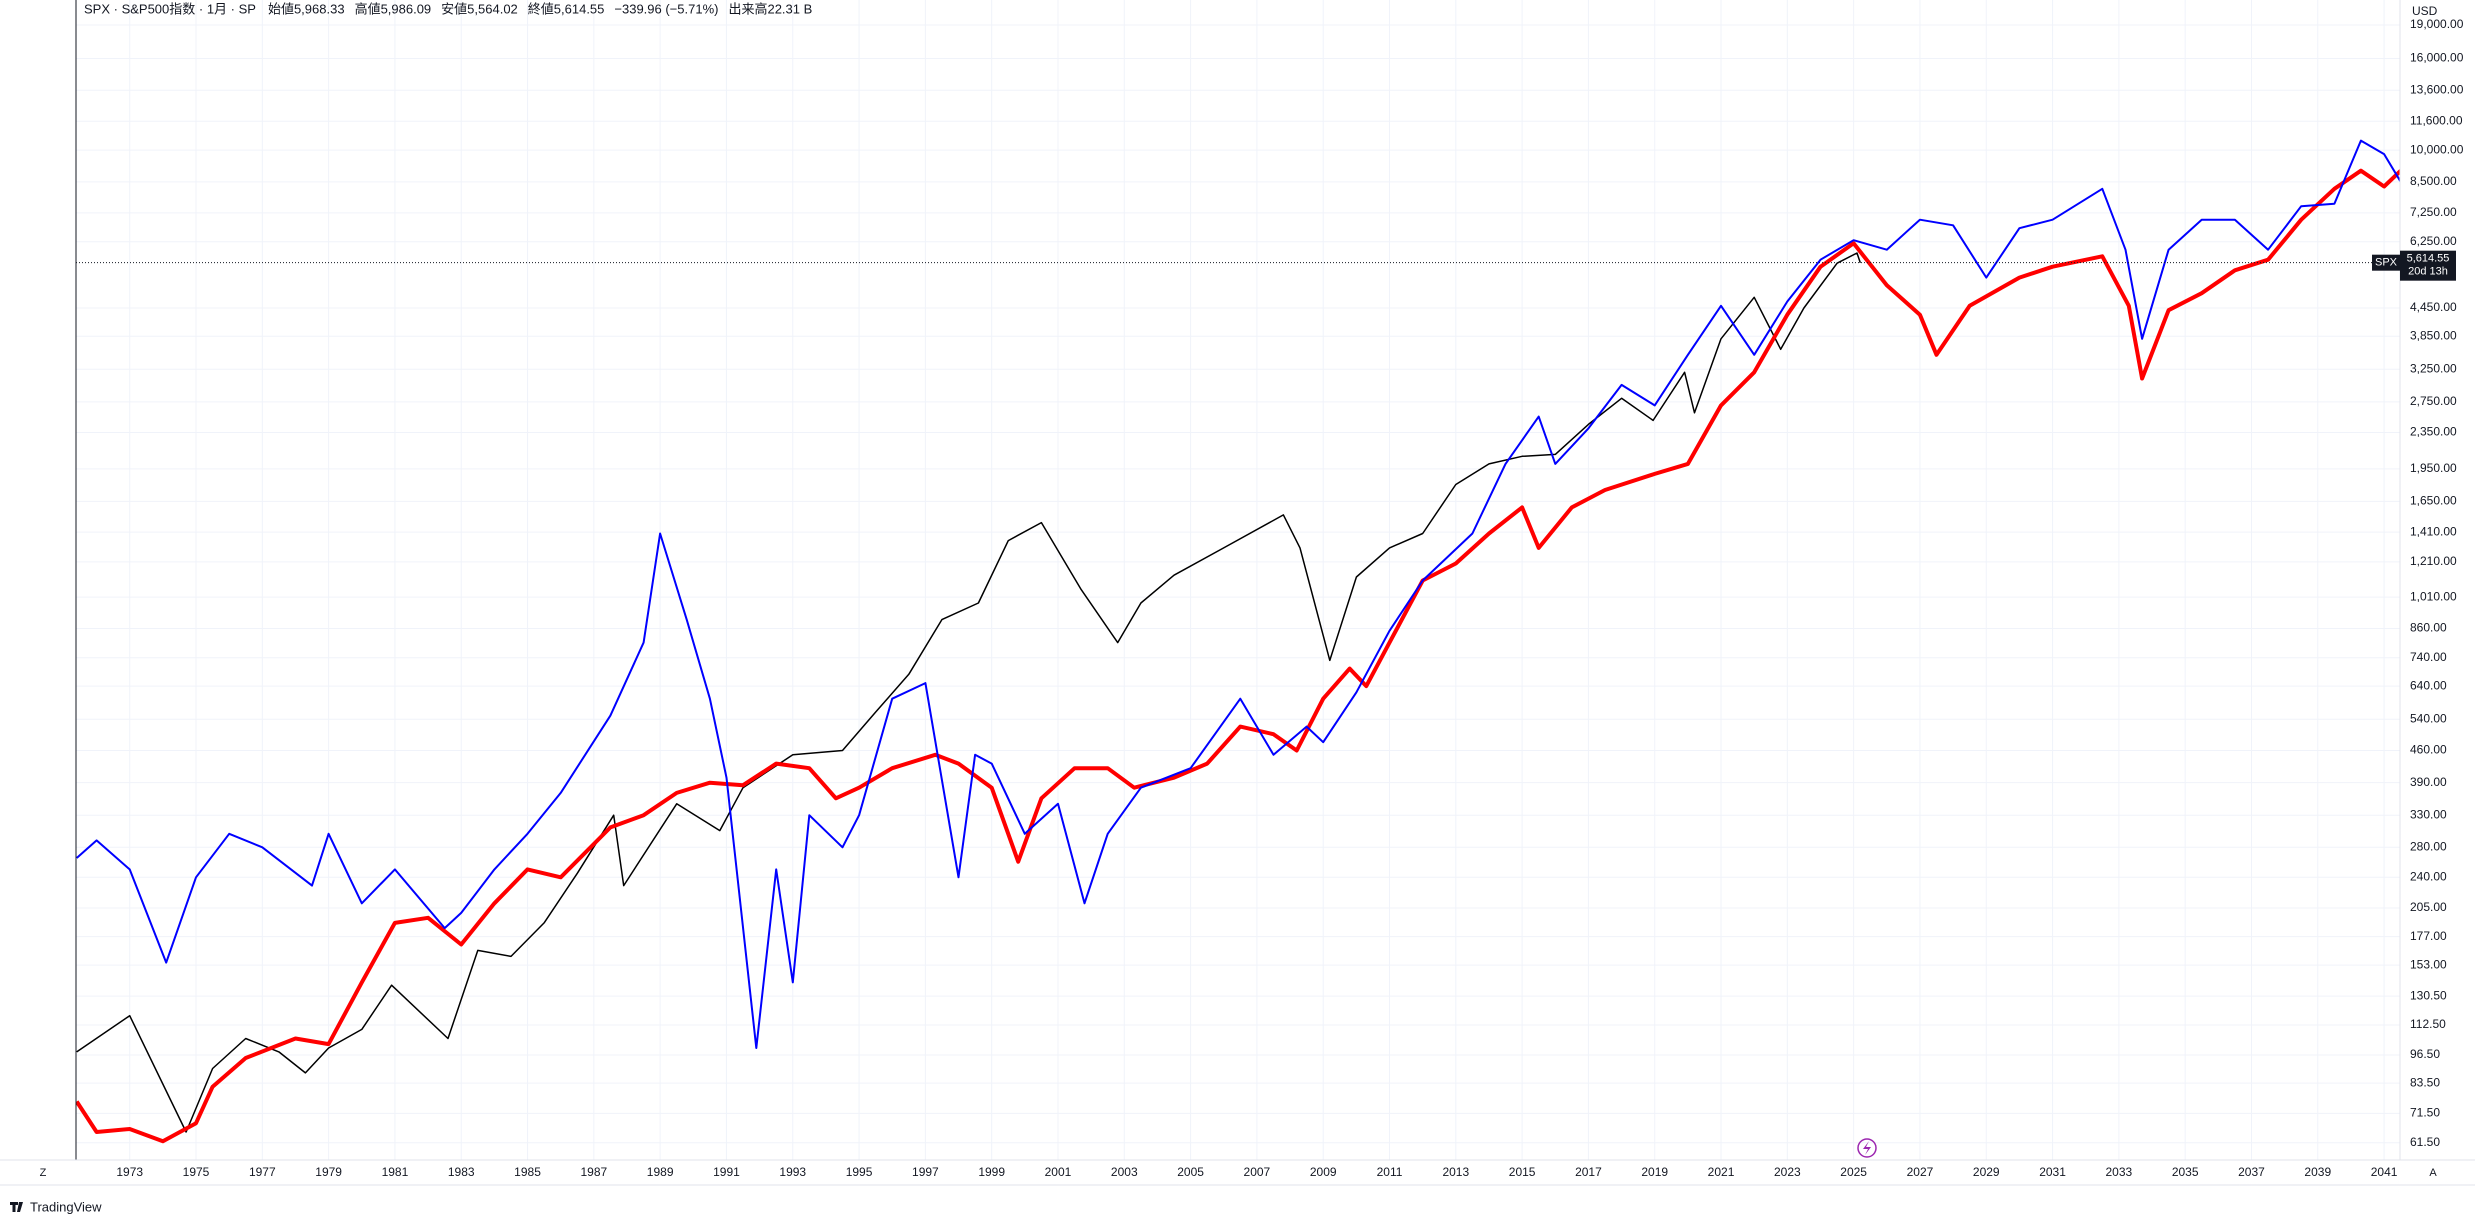 The width and height of the screenshot is (2475, 1225). Describe the element at coordinates (1654, 1172) in the screenshot. I see `x-tick-label: 2019` at that location.